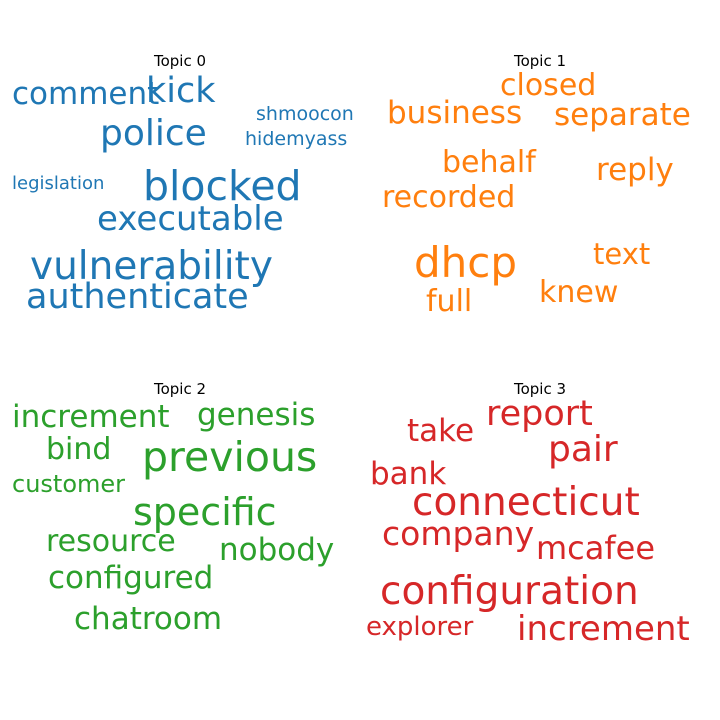  I want to click on word-company: company, so click(458, 533).